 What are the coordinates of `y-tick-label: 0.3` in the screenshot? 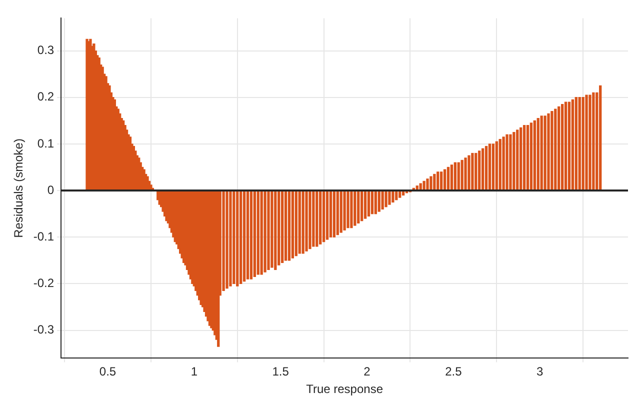 It's located at (45, 50).